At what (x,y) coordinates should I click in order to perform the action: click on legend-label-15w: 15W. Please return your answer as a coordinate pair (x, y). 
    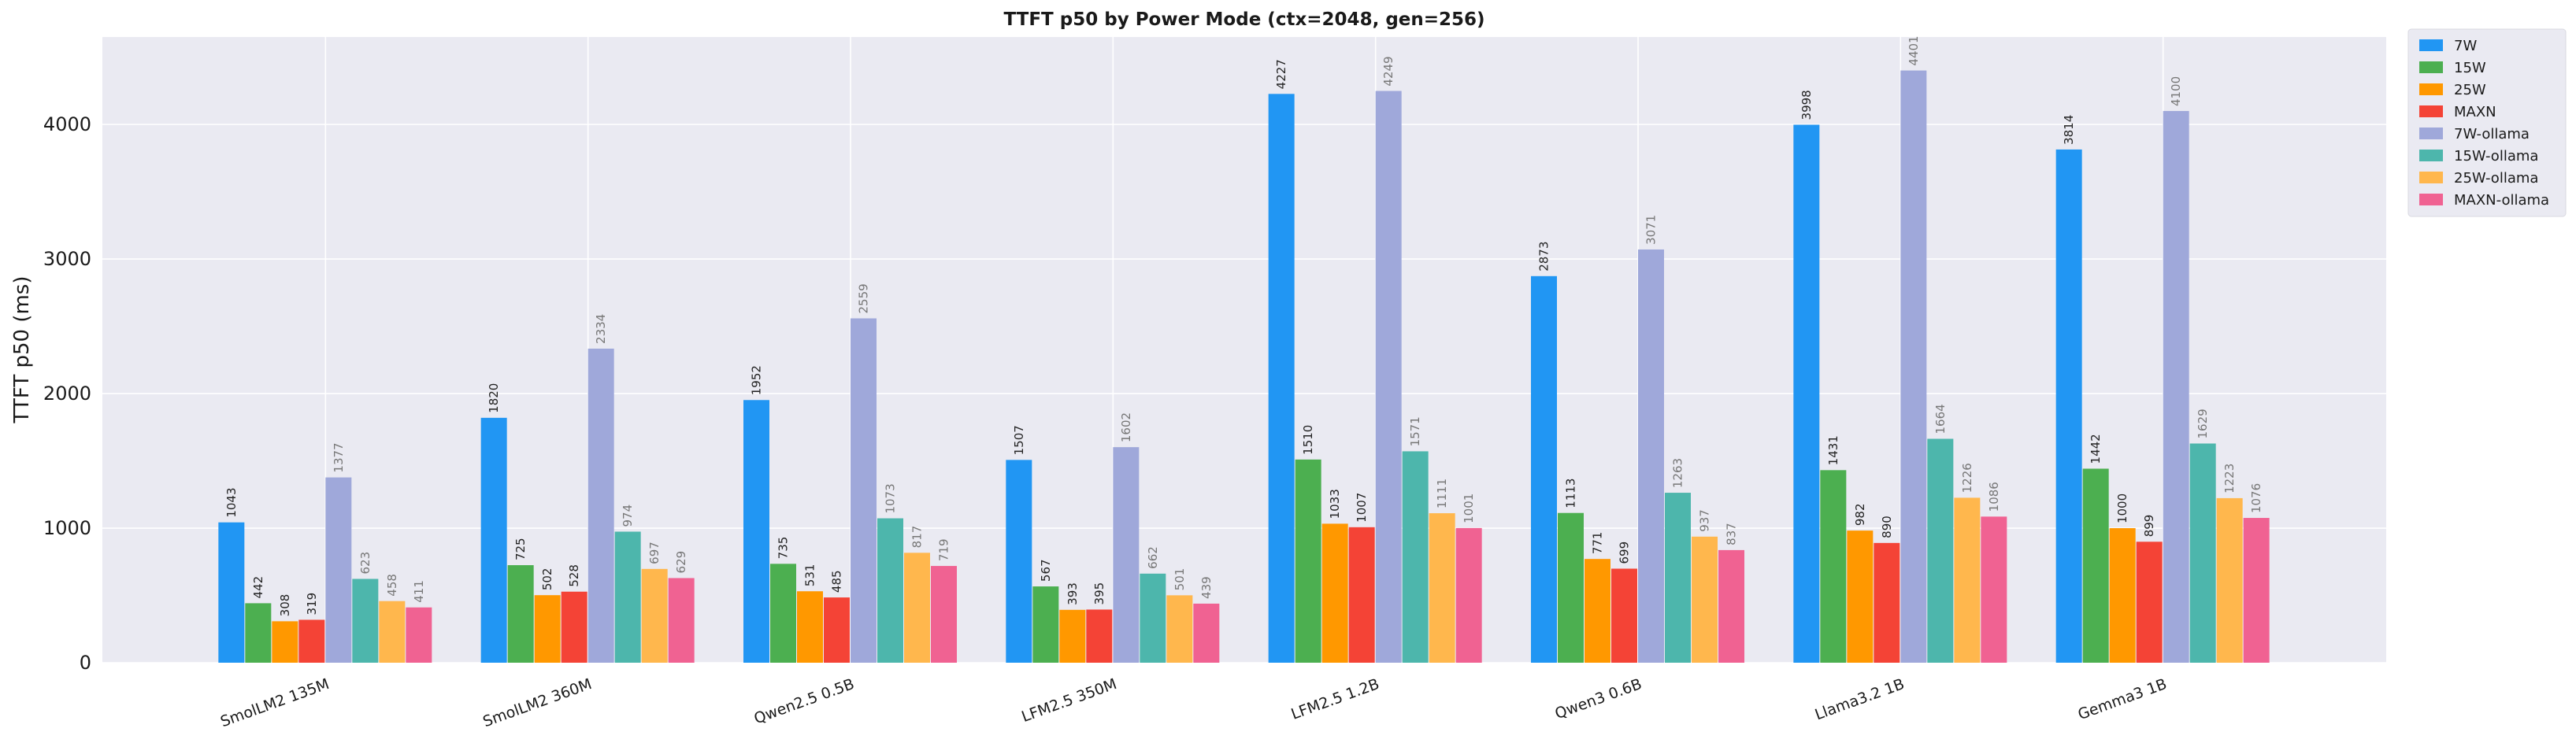
    Looking at the image, I should click on (2470, 68).